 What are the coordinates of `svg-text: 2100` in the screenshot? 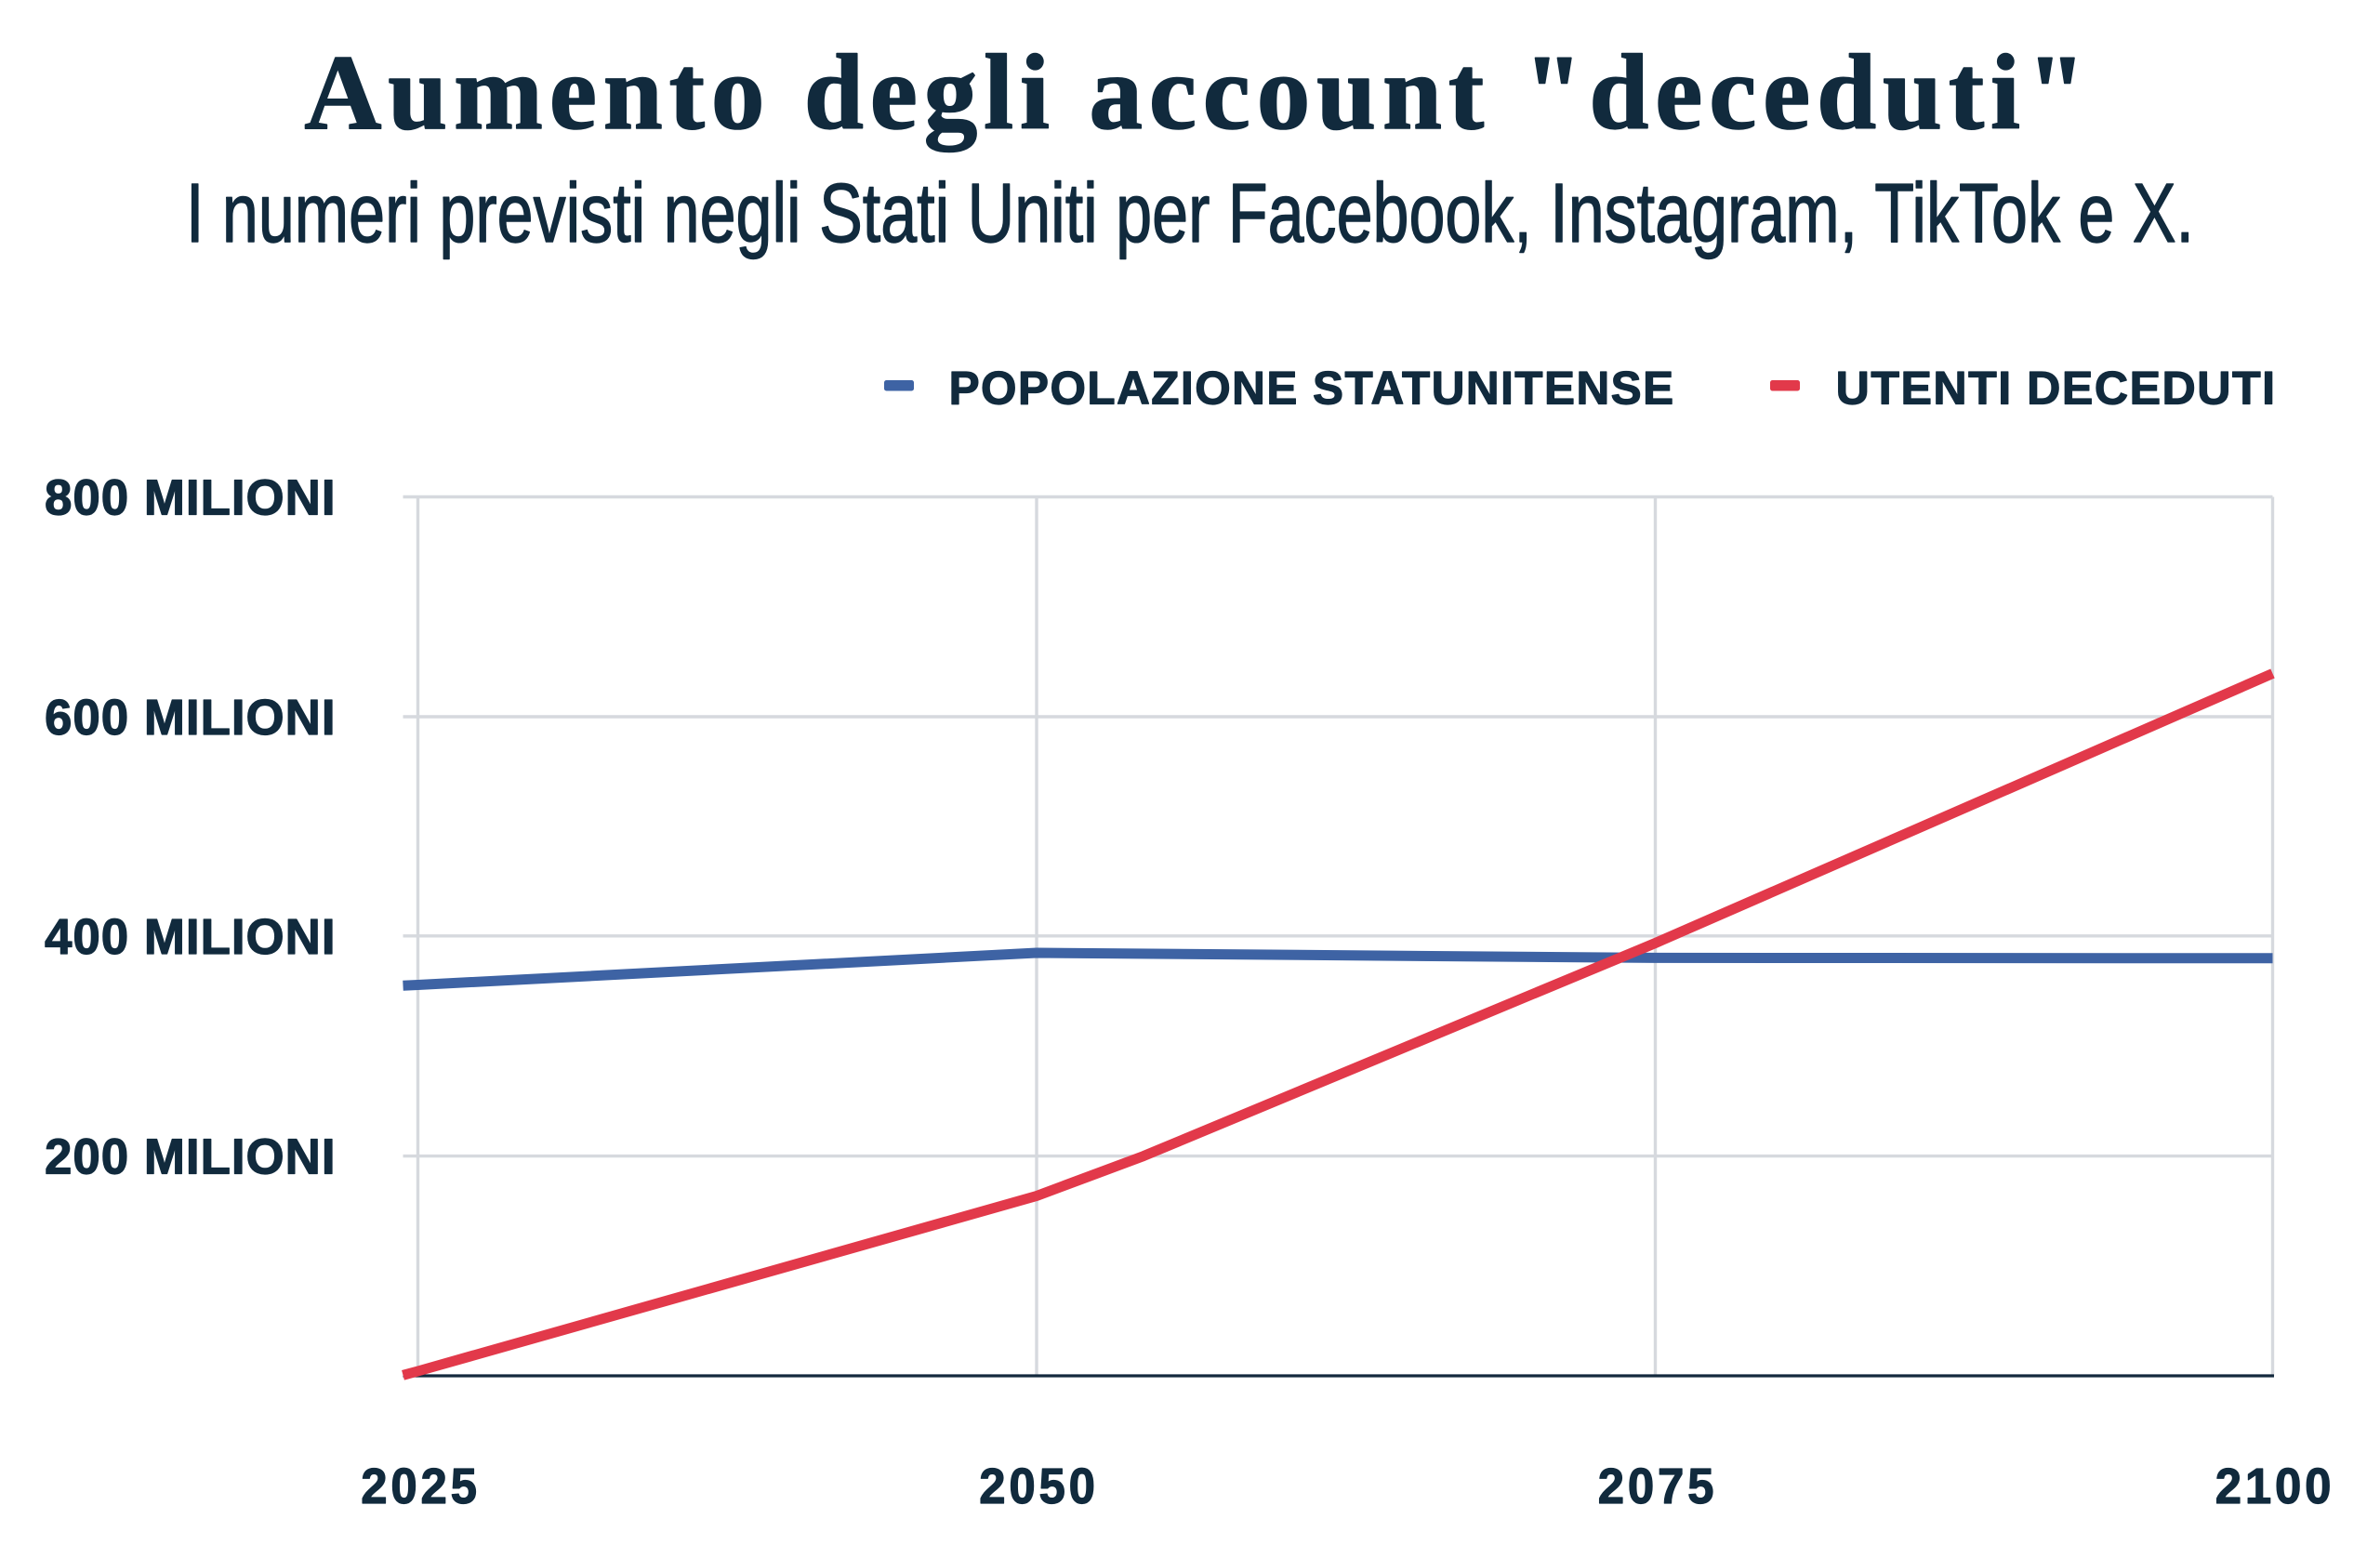 It's located at (2275, 1487).